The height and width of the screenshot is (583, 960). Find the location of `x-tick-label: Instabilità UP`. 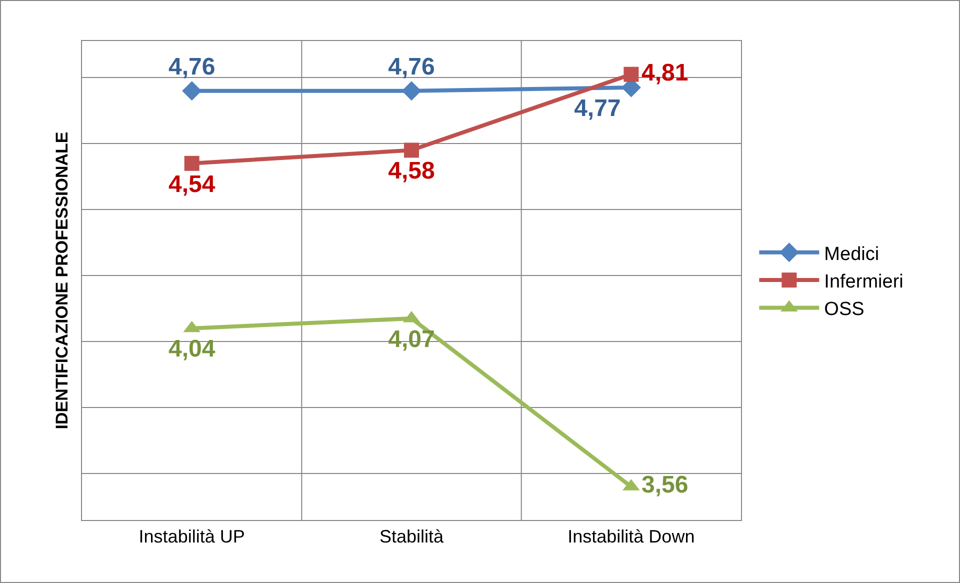

x-tick-label: Instabilità UP is located at coordinates (191, 536).